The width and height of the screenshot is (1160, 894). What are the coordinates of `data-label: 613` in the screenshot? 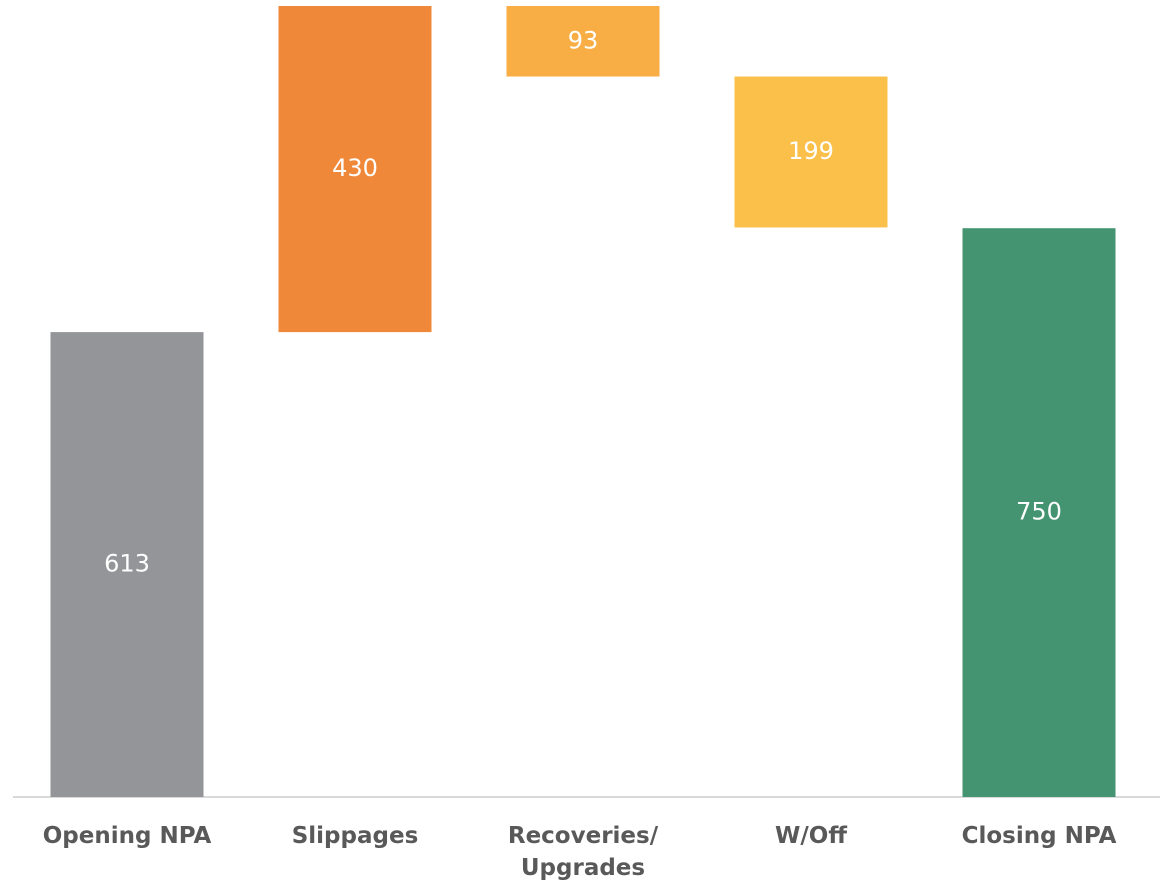 It's located at (127, 564).